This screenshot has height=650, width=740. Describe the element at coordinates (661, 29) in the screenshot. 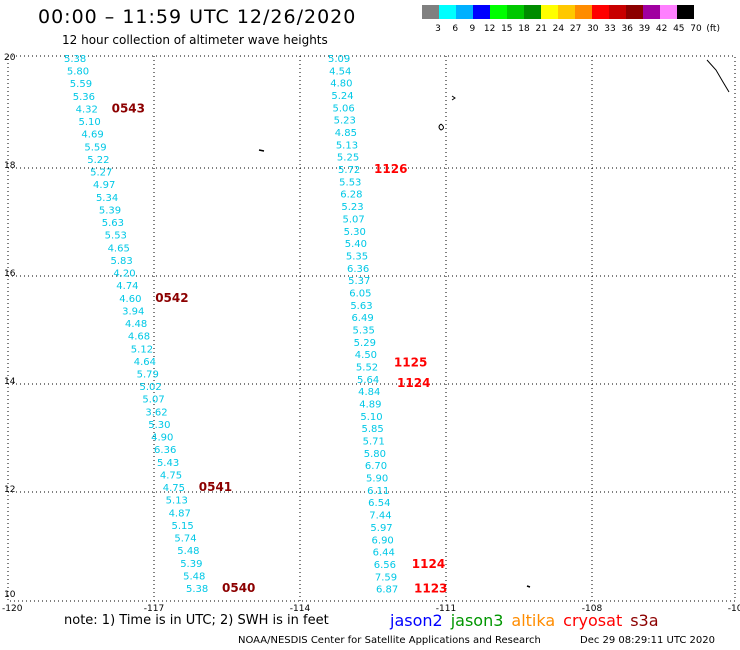

I see `color-scale-label: 42` at that location.